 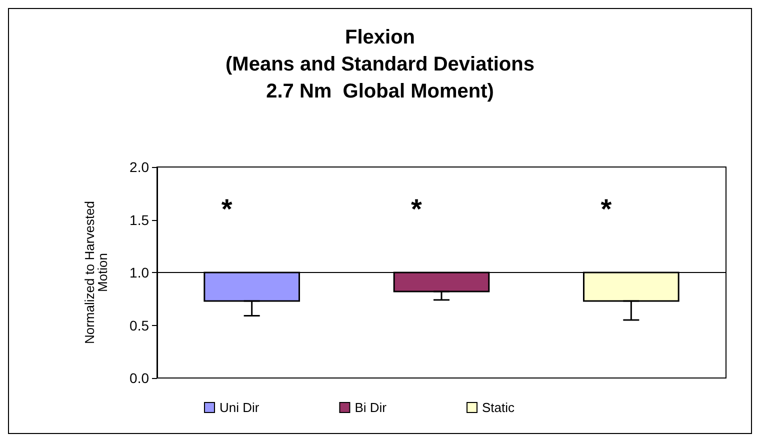 What do you see at coordinates (140, 220) in the screenshot?
I see `y-tick-label: 1.5` at bounding box center [140, 220].